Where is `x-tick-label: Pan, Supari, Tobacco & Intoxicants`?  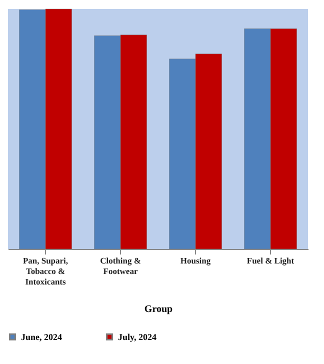 x-tick-label: Pan, Supari, Tobacco & Intoxicants is located at coordinates (45, 271).